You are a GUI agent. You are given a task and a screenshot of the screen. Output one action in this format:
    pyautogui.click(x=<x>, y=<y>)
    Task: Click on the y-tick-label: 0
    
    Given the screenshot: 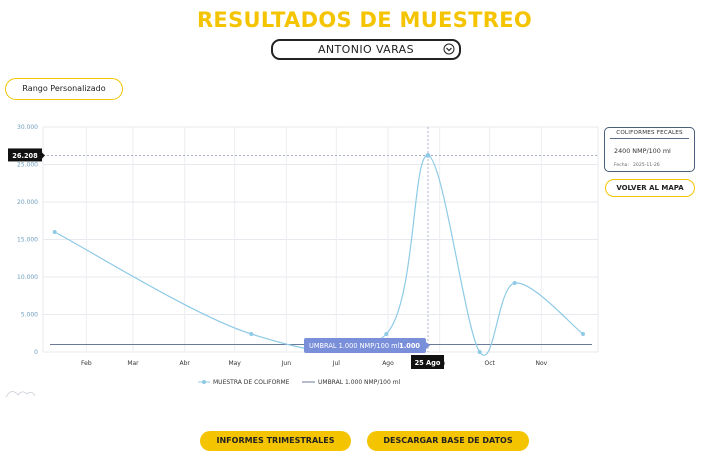 What is the action you would take?
    pyautogui.click(x=36, y=352)
    